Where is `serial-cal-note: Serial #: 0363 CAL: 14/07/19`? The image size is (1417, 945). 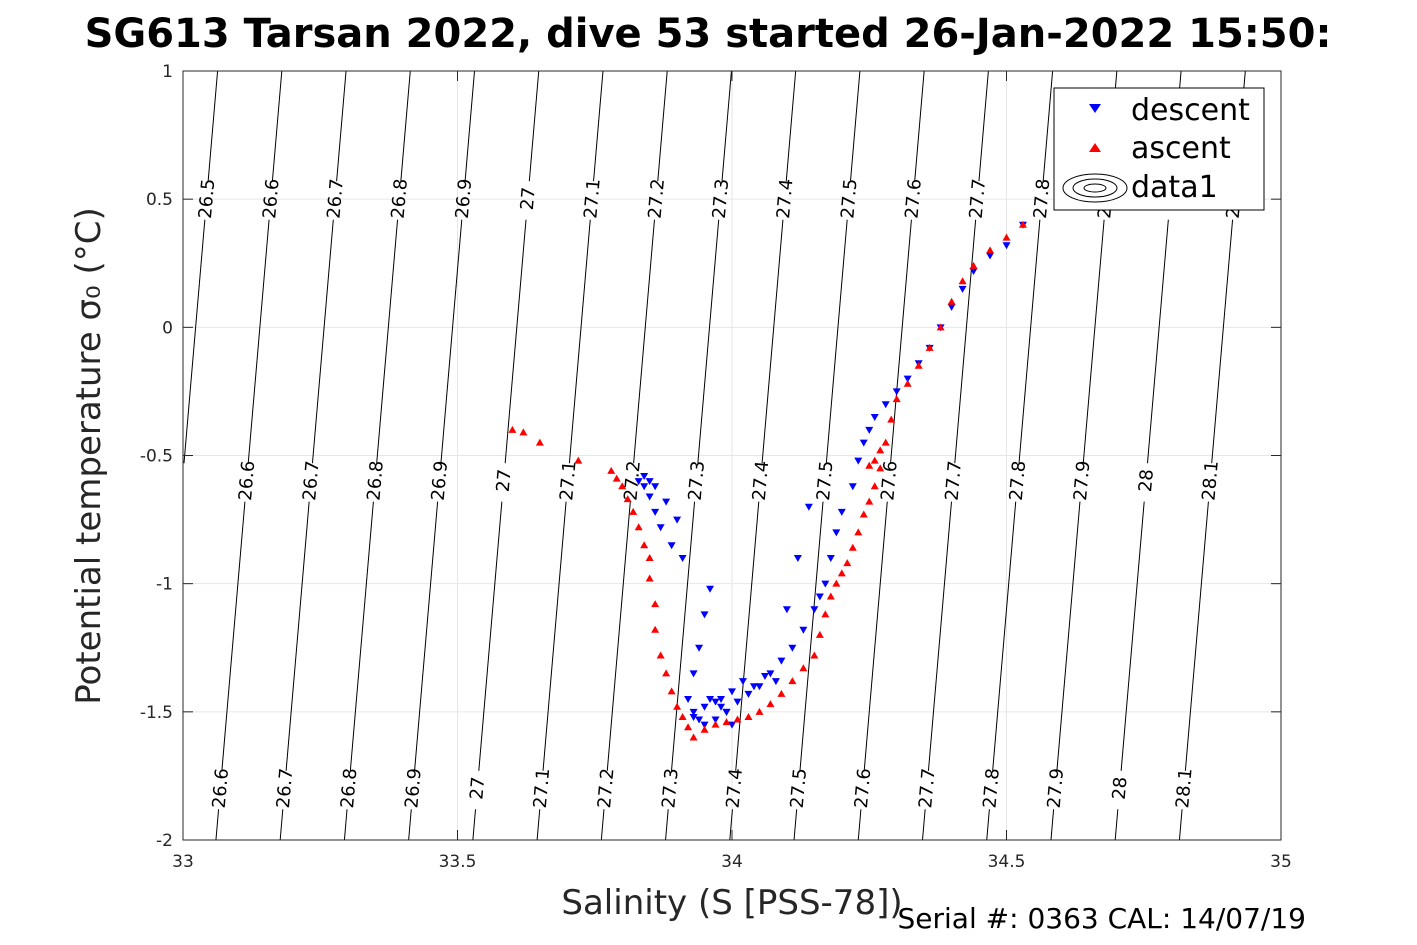 serial-cal-note: Serial #: 0363 CAL: 14/07/19 is located at coordinates (1102, 918).